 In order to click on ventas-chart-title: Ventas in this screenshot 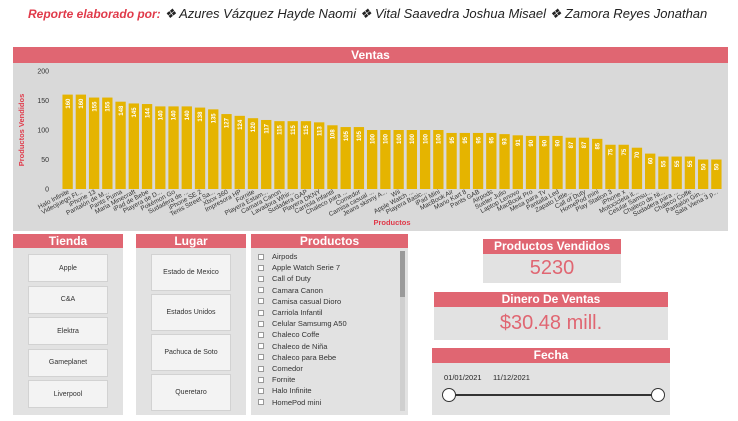, I will do `click(370, 55)`.